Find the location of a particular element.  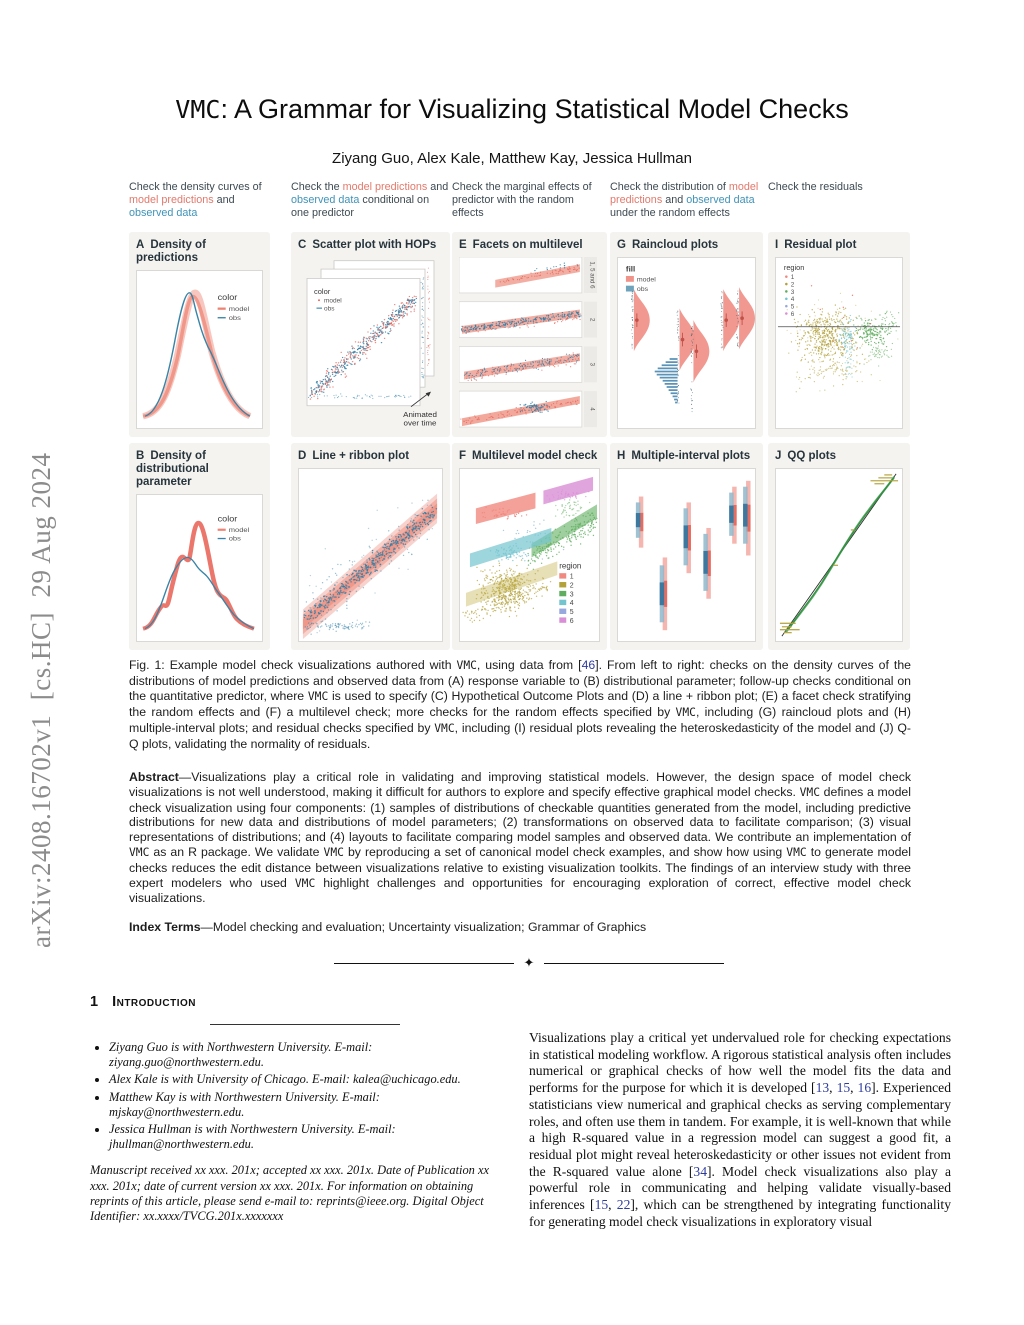

panel-e-letter: E is located at coordinates (463, 245).